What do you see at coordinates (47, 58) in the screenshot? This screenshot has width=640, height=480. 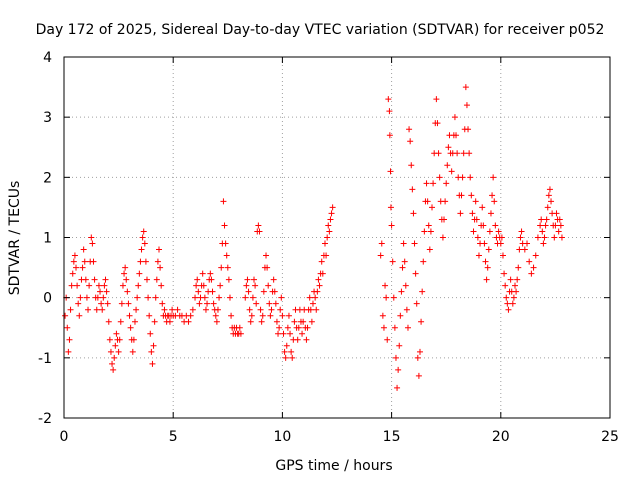 I see `y-tick-label: 4` at bounding box center [47, 58].